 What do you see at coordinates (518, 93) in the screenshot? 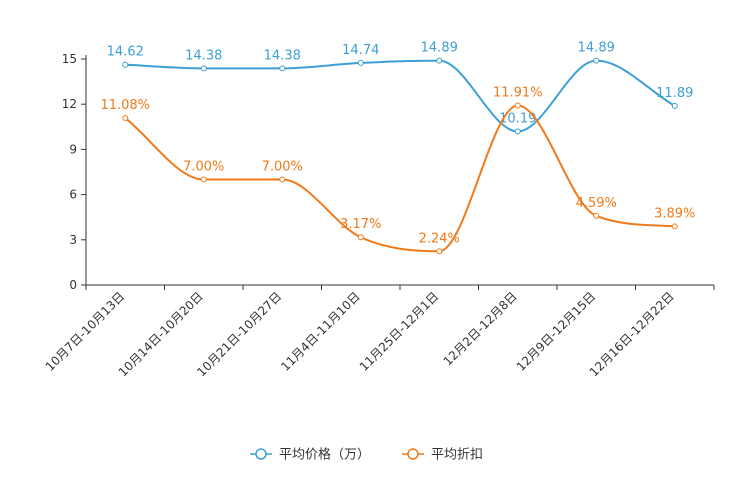
I see `data-label: 11.91%` at bounding box center [518, 93].